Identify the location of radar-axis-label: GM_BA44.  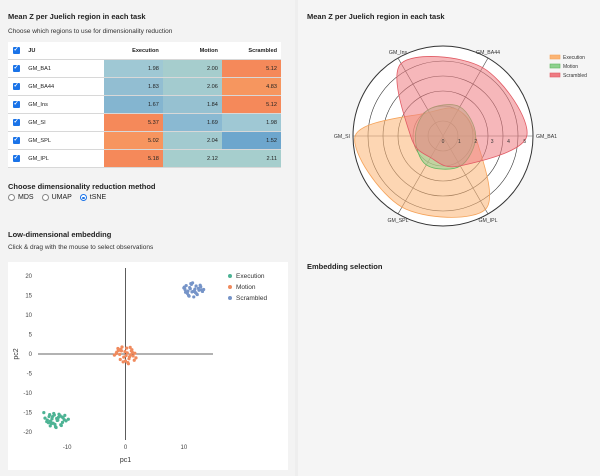
(488, 53).